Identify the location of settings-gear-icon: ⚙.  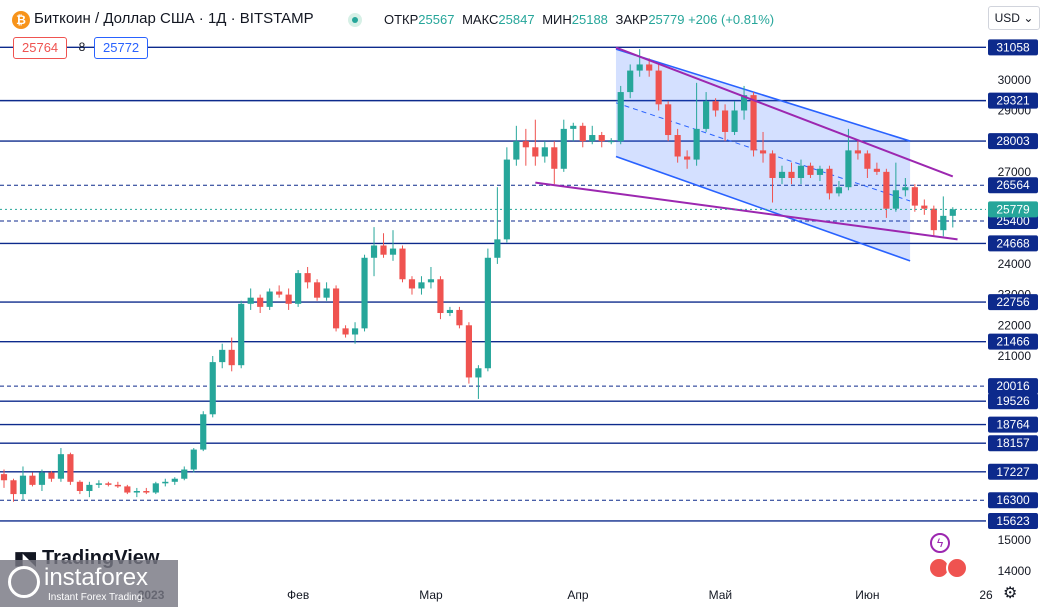
(1010, 593).